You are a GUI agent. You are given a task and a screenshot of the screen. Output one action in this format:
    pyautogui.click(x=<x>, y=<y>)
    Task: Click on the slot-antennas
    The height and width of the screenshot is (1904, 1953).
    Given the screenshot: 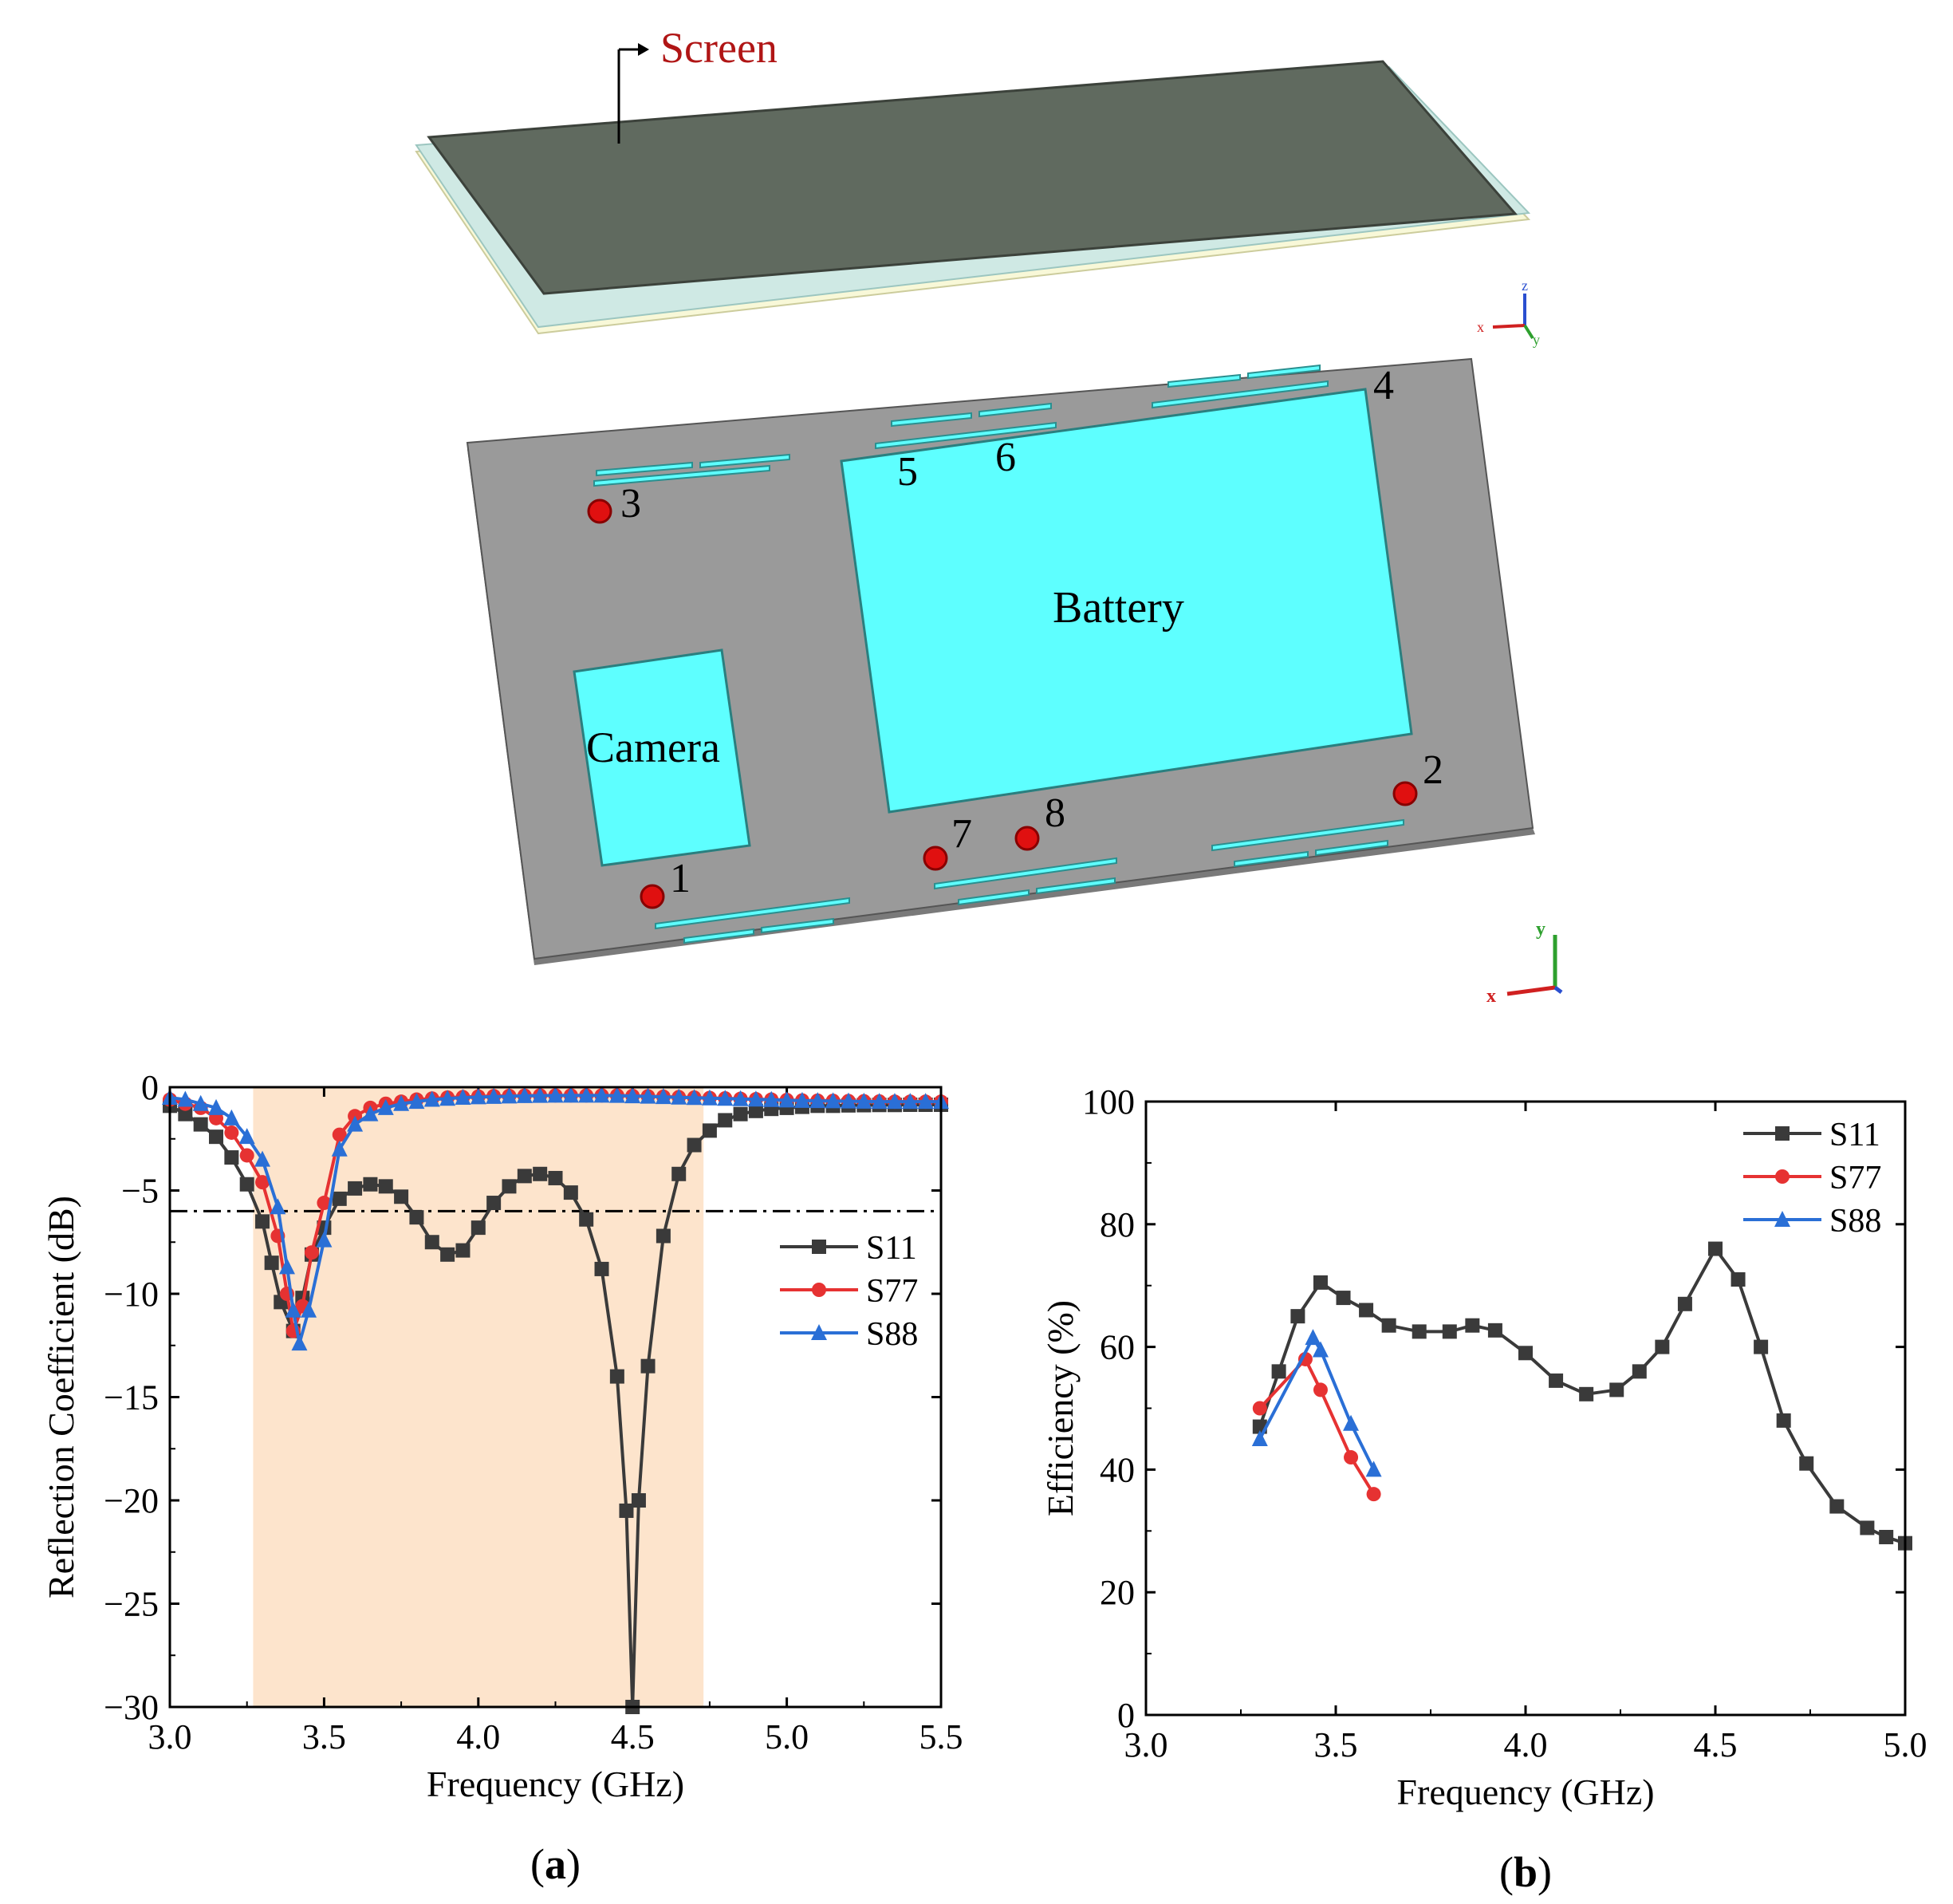 What is the action you would take?
    pyautogui.click(x=999, y=654)
    